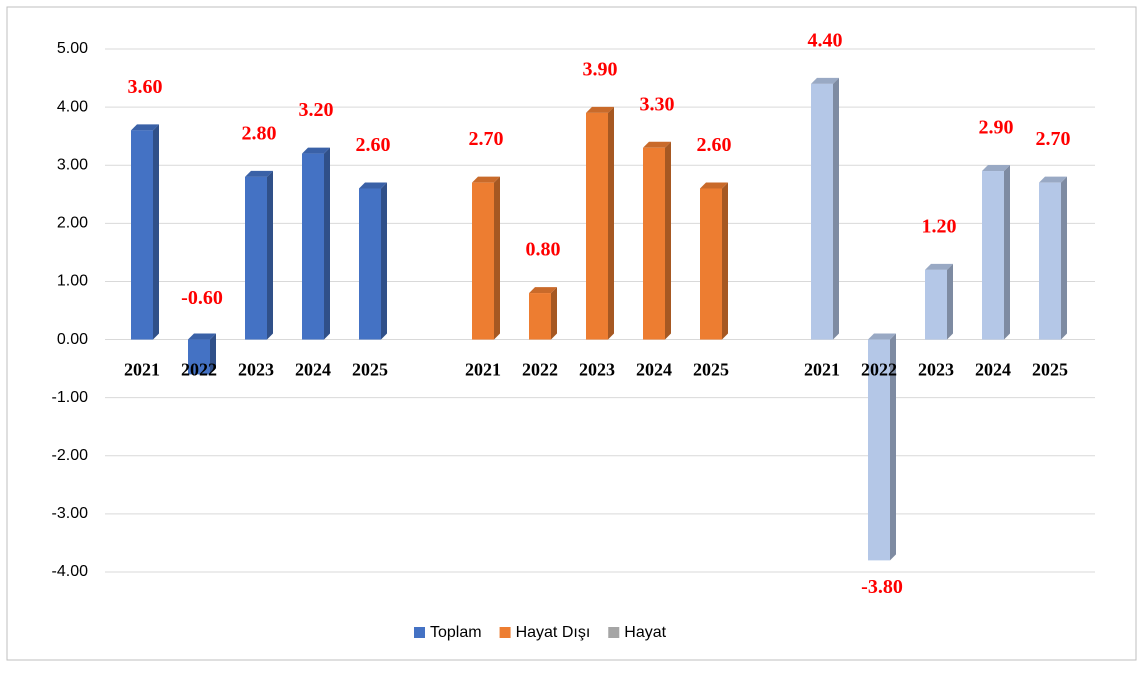 The width and height of the screenshot is (1144, 677). What do you see at coordinates (825, 40) in the screenshot?
I see `data-label: 4.40` at bounding box center [825, 40].